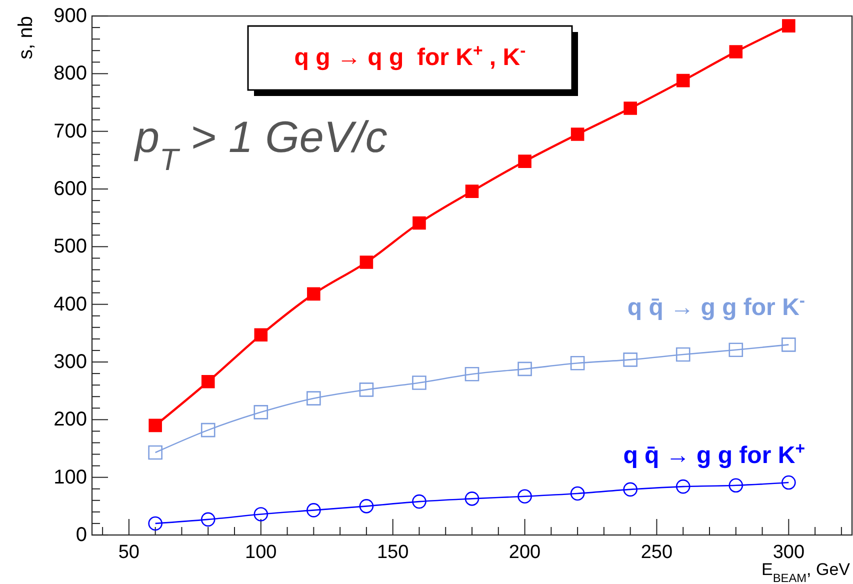 Image resolution: width=853 pixels, height=584 pixels. What do you see at coordinates (70, 73) in the screenshot?
I see `y-tick-label: 800` at bounding box center [70, 73].